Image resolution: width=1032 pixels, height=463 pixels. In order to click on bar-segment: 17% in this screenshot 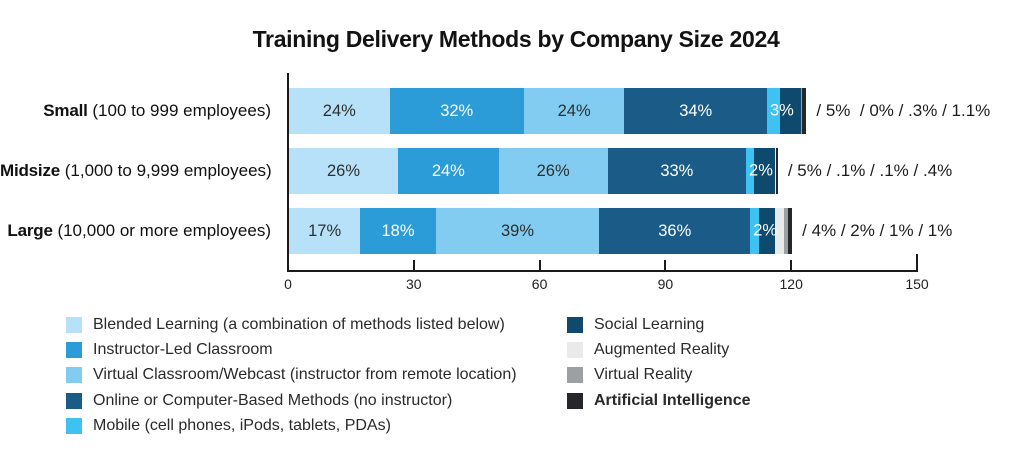, I will do `click(325, 231)`.